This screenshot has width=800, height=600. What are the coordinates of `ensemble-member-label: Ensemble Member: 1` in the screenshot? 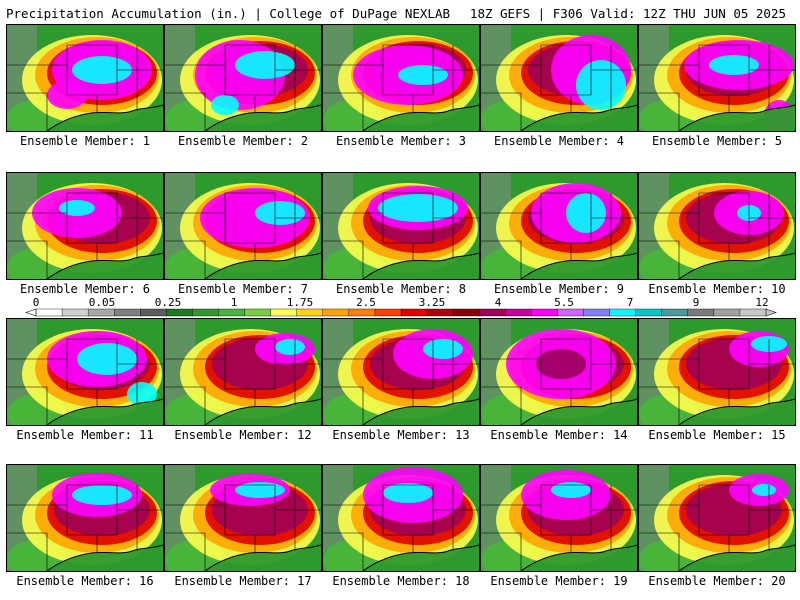 It's located at (85, 141).